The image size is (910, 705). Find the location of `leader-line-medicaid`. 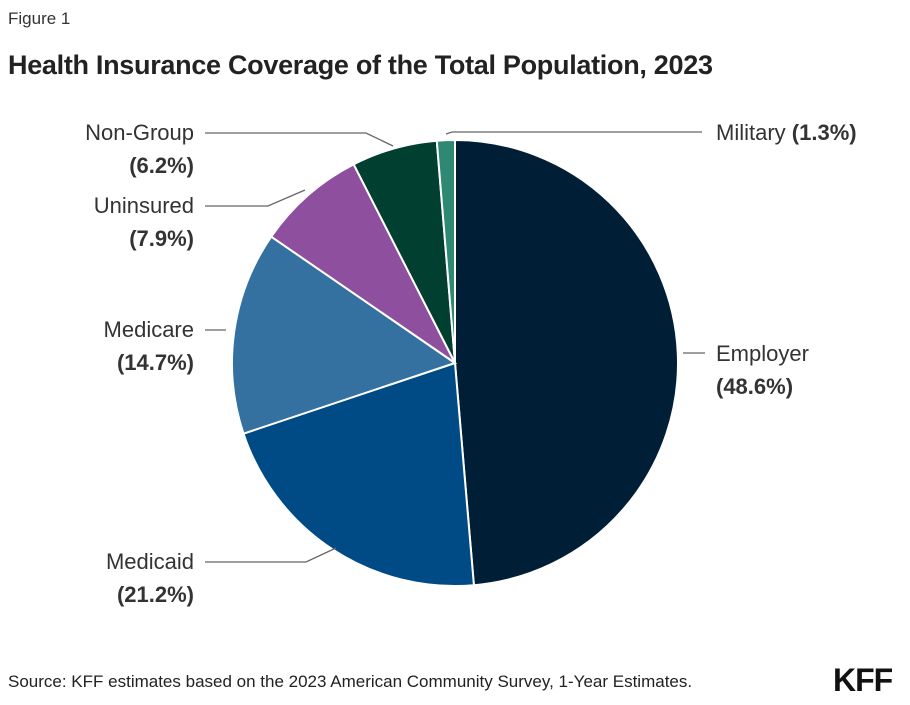

leader-line-medicaid is located at coordinates (271, 555).